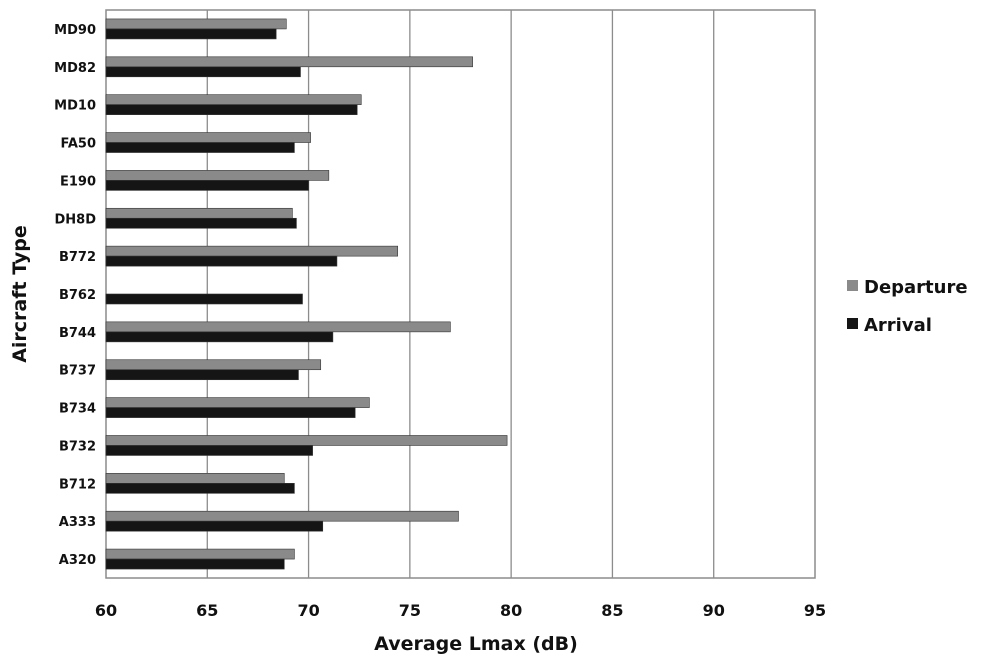 This screenshot has width=983, height=664. What do you see at coordinates (214, 526) in the screenshot?
I see `bar-arrival-a333` at bounding box center [214, 526].